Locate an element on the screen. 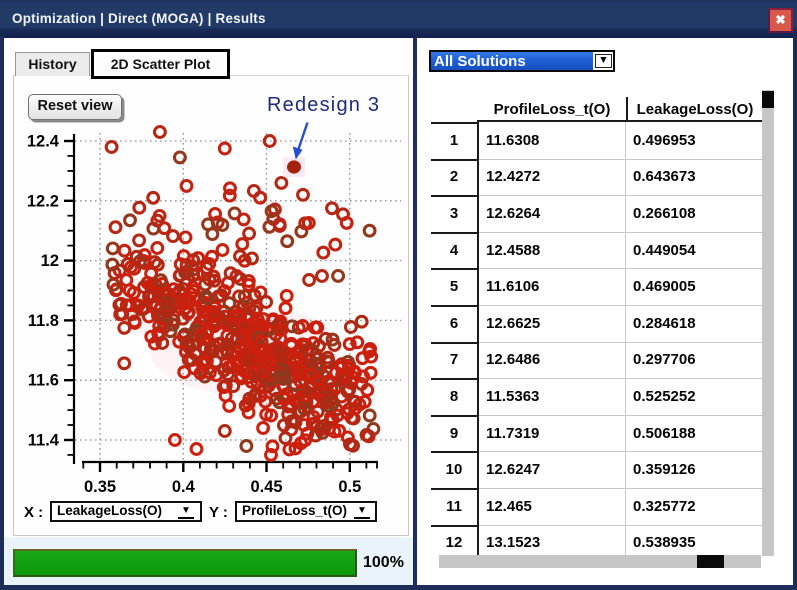 Image resolution: width=797 pixels, height=590 pixels. svg-text: 0.5 is located at coordinates (349, 487).